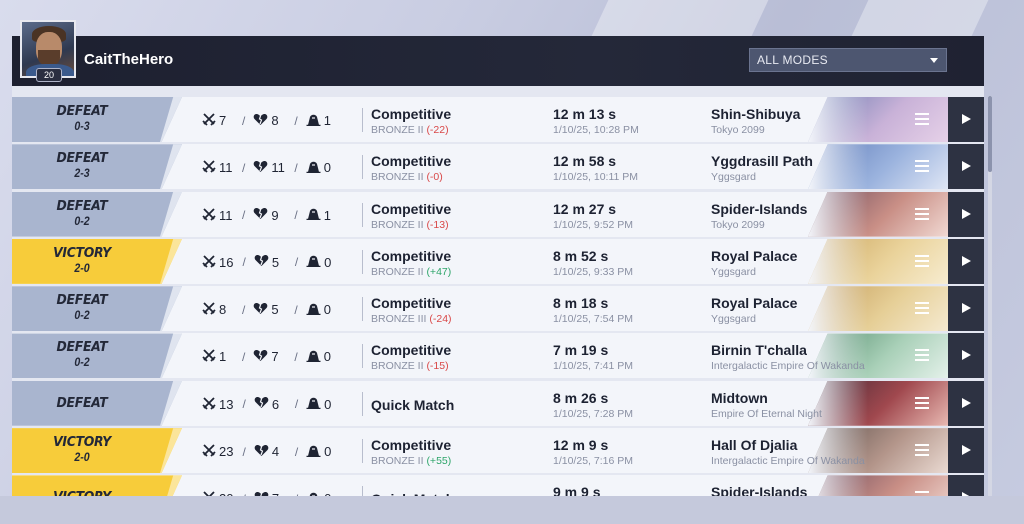 The width and height of the screenshot is (1024, 524). I want to click on assists-count: 0, so click(328, 404).